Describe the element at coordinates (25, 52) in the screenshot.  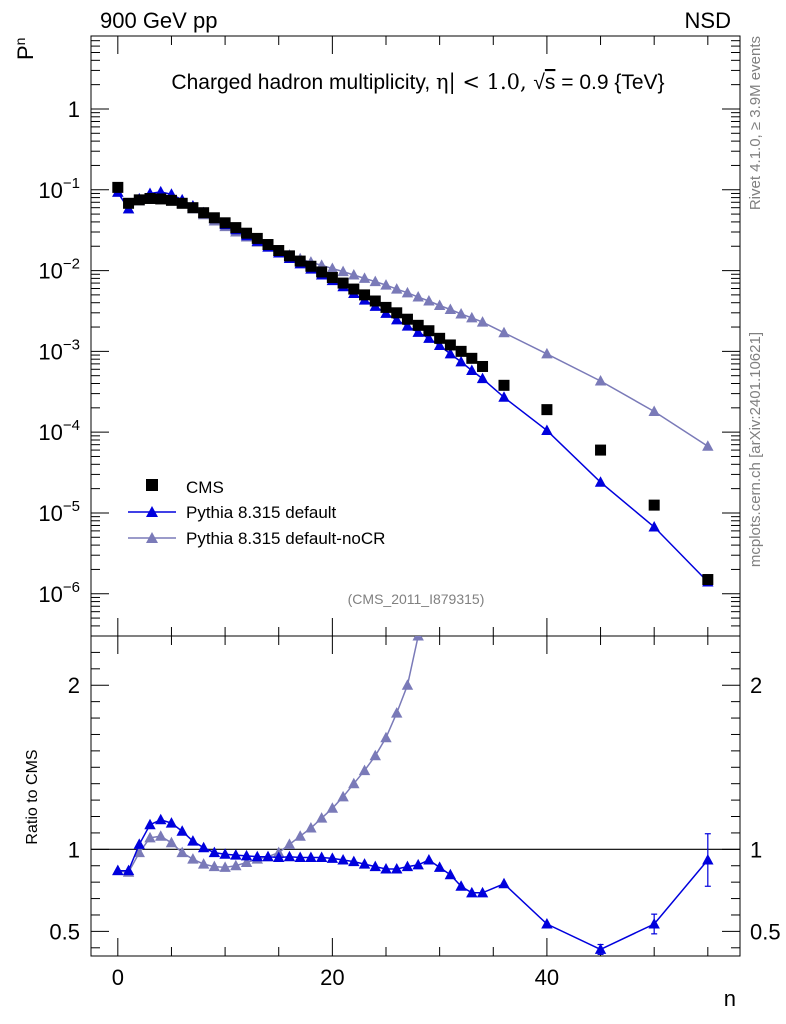
I see `main-y-axis-label-main: P` at that location.